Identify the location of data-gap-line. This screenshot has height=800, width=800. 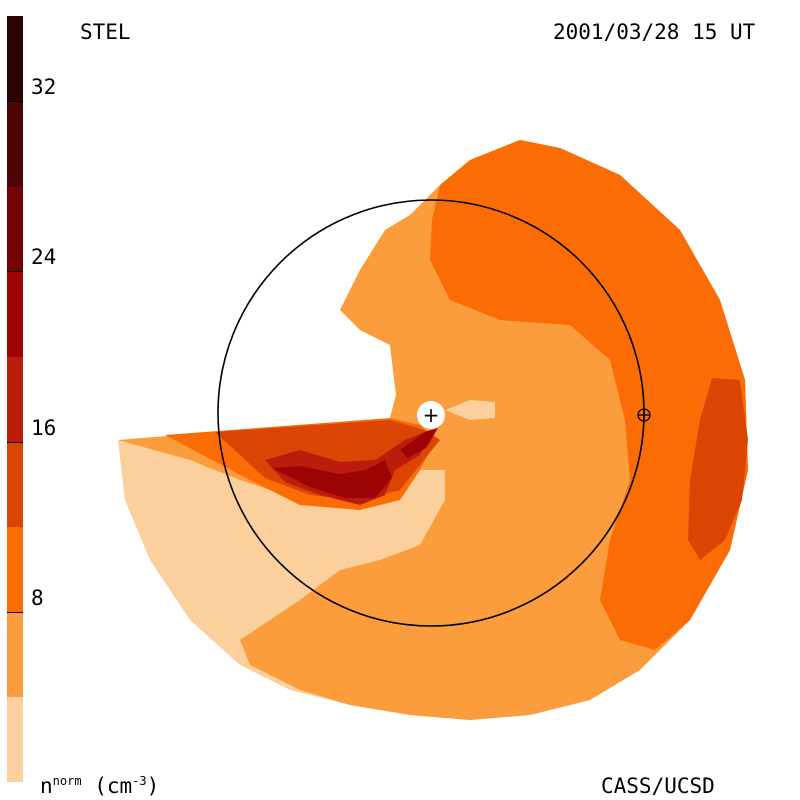
(252, 425).